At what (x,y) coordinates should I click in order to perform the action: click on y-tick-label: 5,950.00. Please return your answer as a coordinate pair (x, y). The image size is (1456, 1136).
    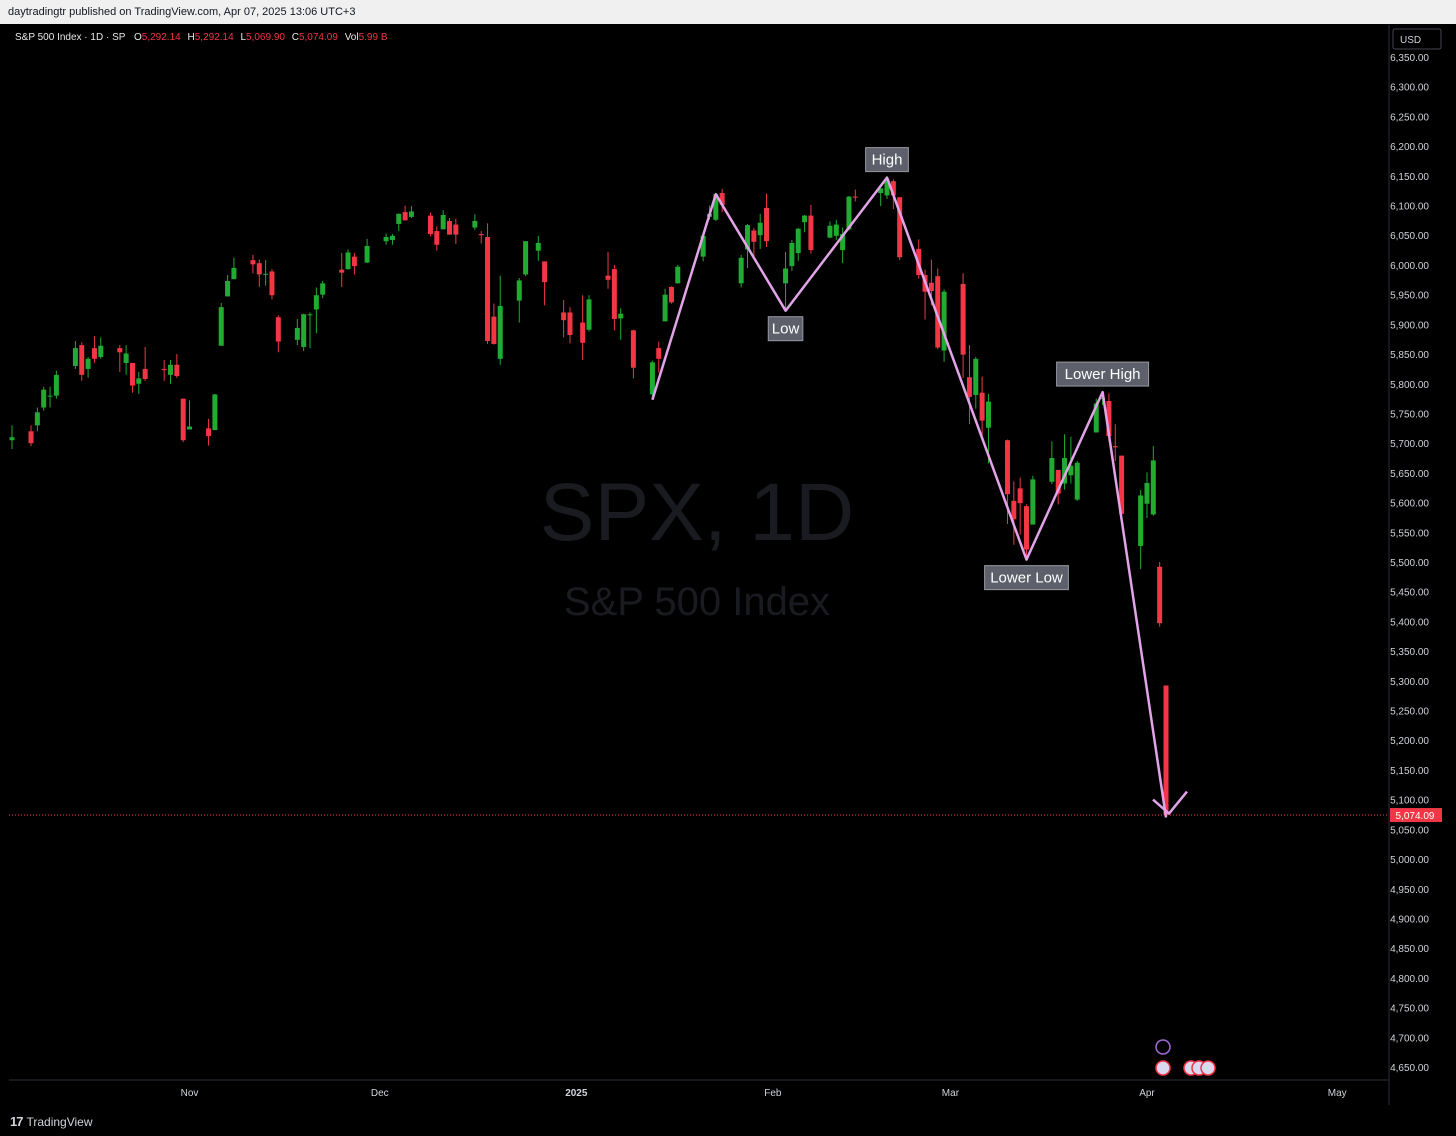
    Looking at the image, I should click on (1409, 296).